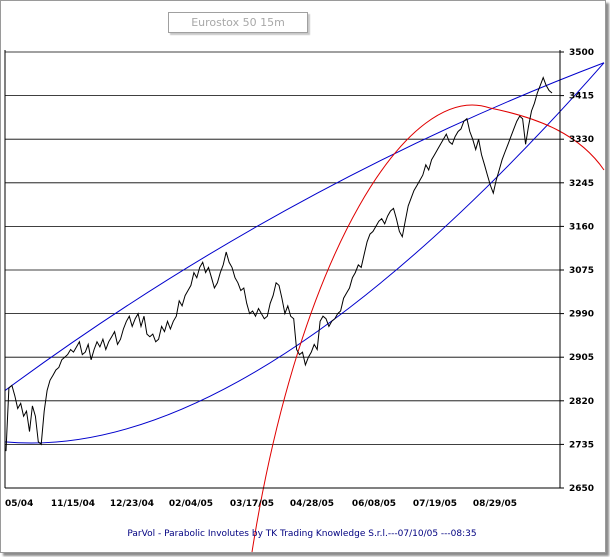 The height and width of the screenshot is (557, 610). What do you see at coordinates (252, 504) in the screenshot?
I see `x-tick-label-4: 03/17/05` at bounding box center [252, 504].